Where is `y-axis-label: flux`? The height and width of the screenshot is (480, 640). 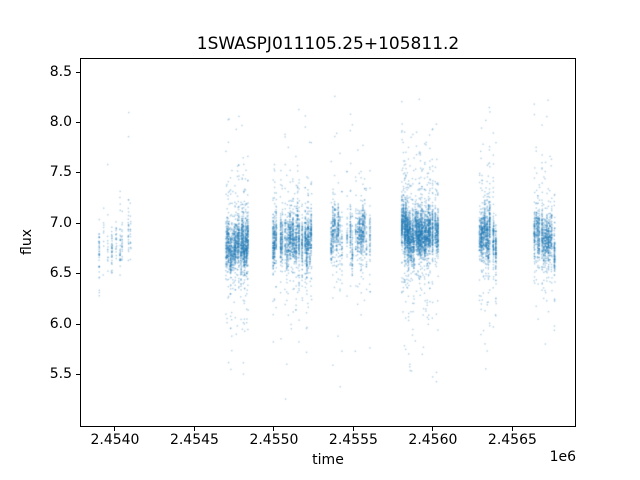
y-axis-label: flux is located at coordinates (27, 242).